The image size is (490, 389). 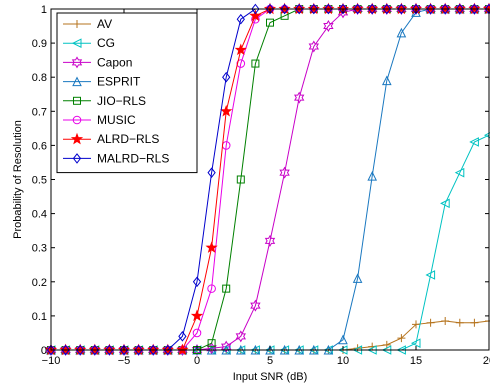 What do you see at coordinates (133, 158) in the screenshot?
I see `legend-label: MALRD−RLS` at bounding box center [133, 158].